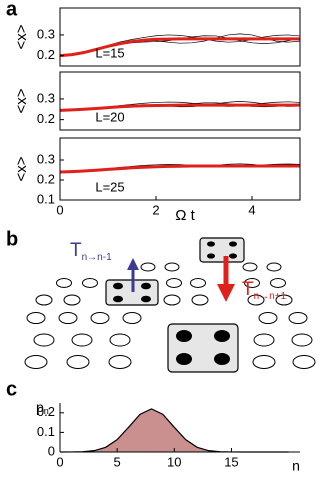 This screenshot has height=491, width=332. Describe the element at coordinates (109, 52) in the screenshot. I see `panel-annotation: L=15` at that location.